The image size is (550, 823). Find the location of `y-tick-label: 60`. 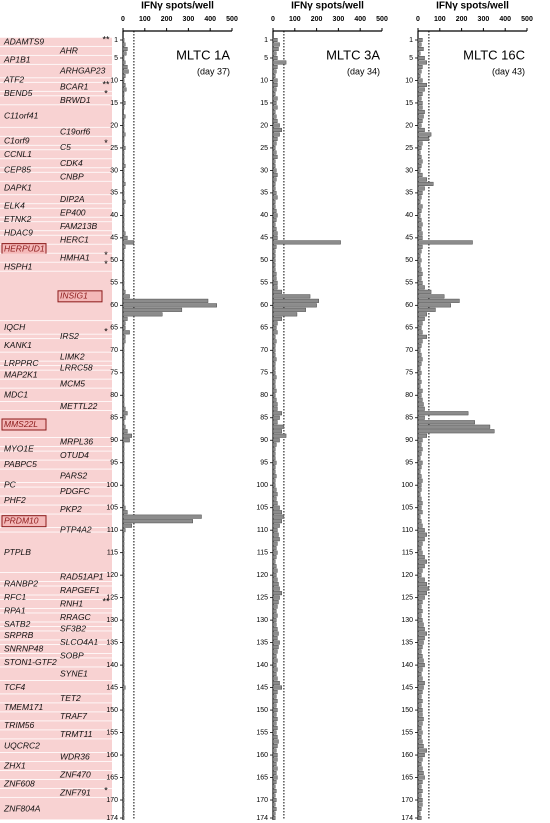

y-tick-label: 60 is located at coordinates (114, 305).